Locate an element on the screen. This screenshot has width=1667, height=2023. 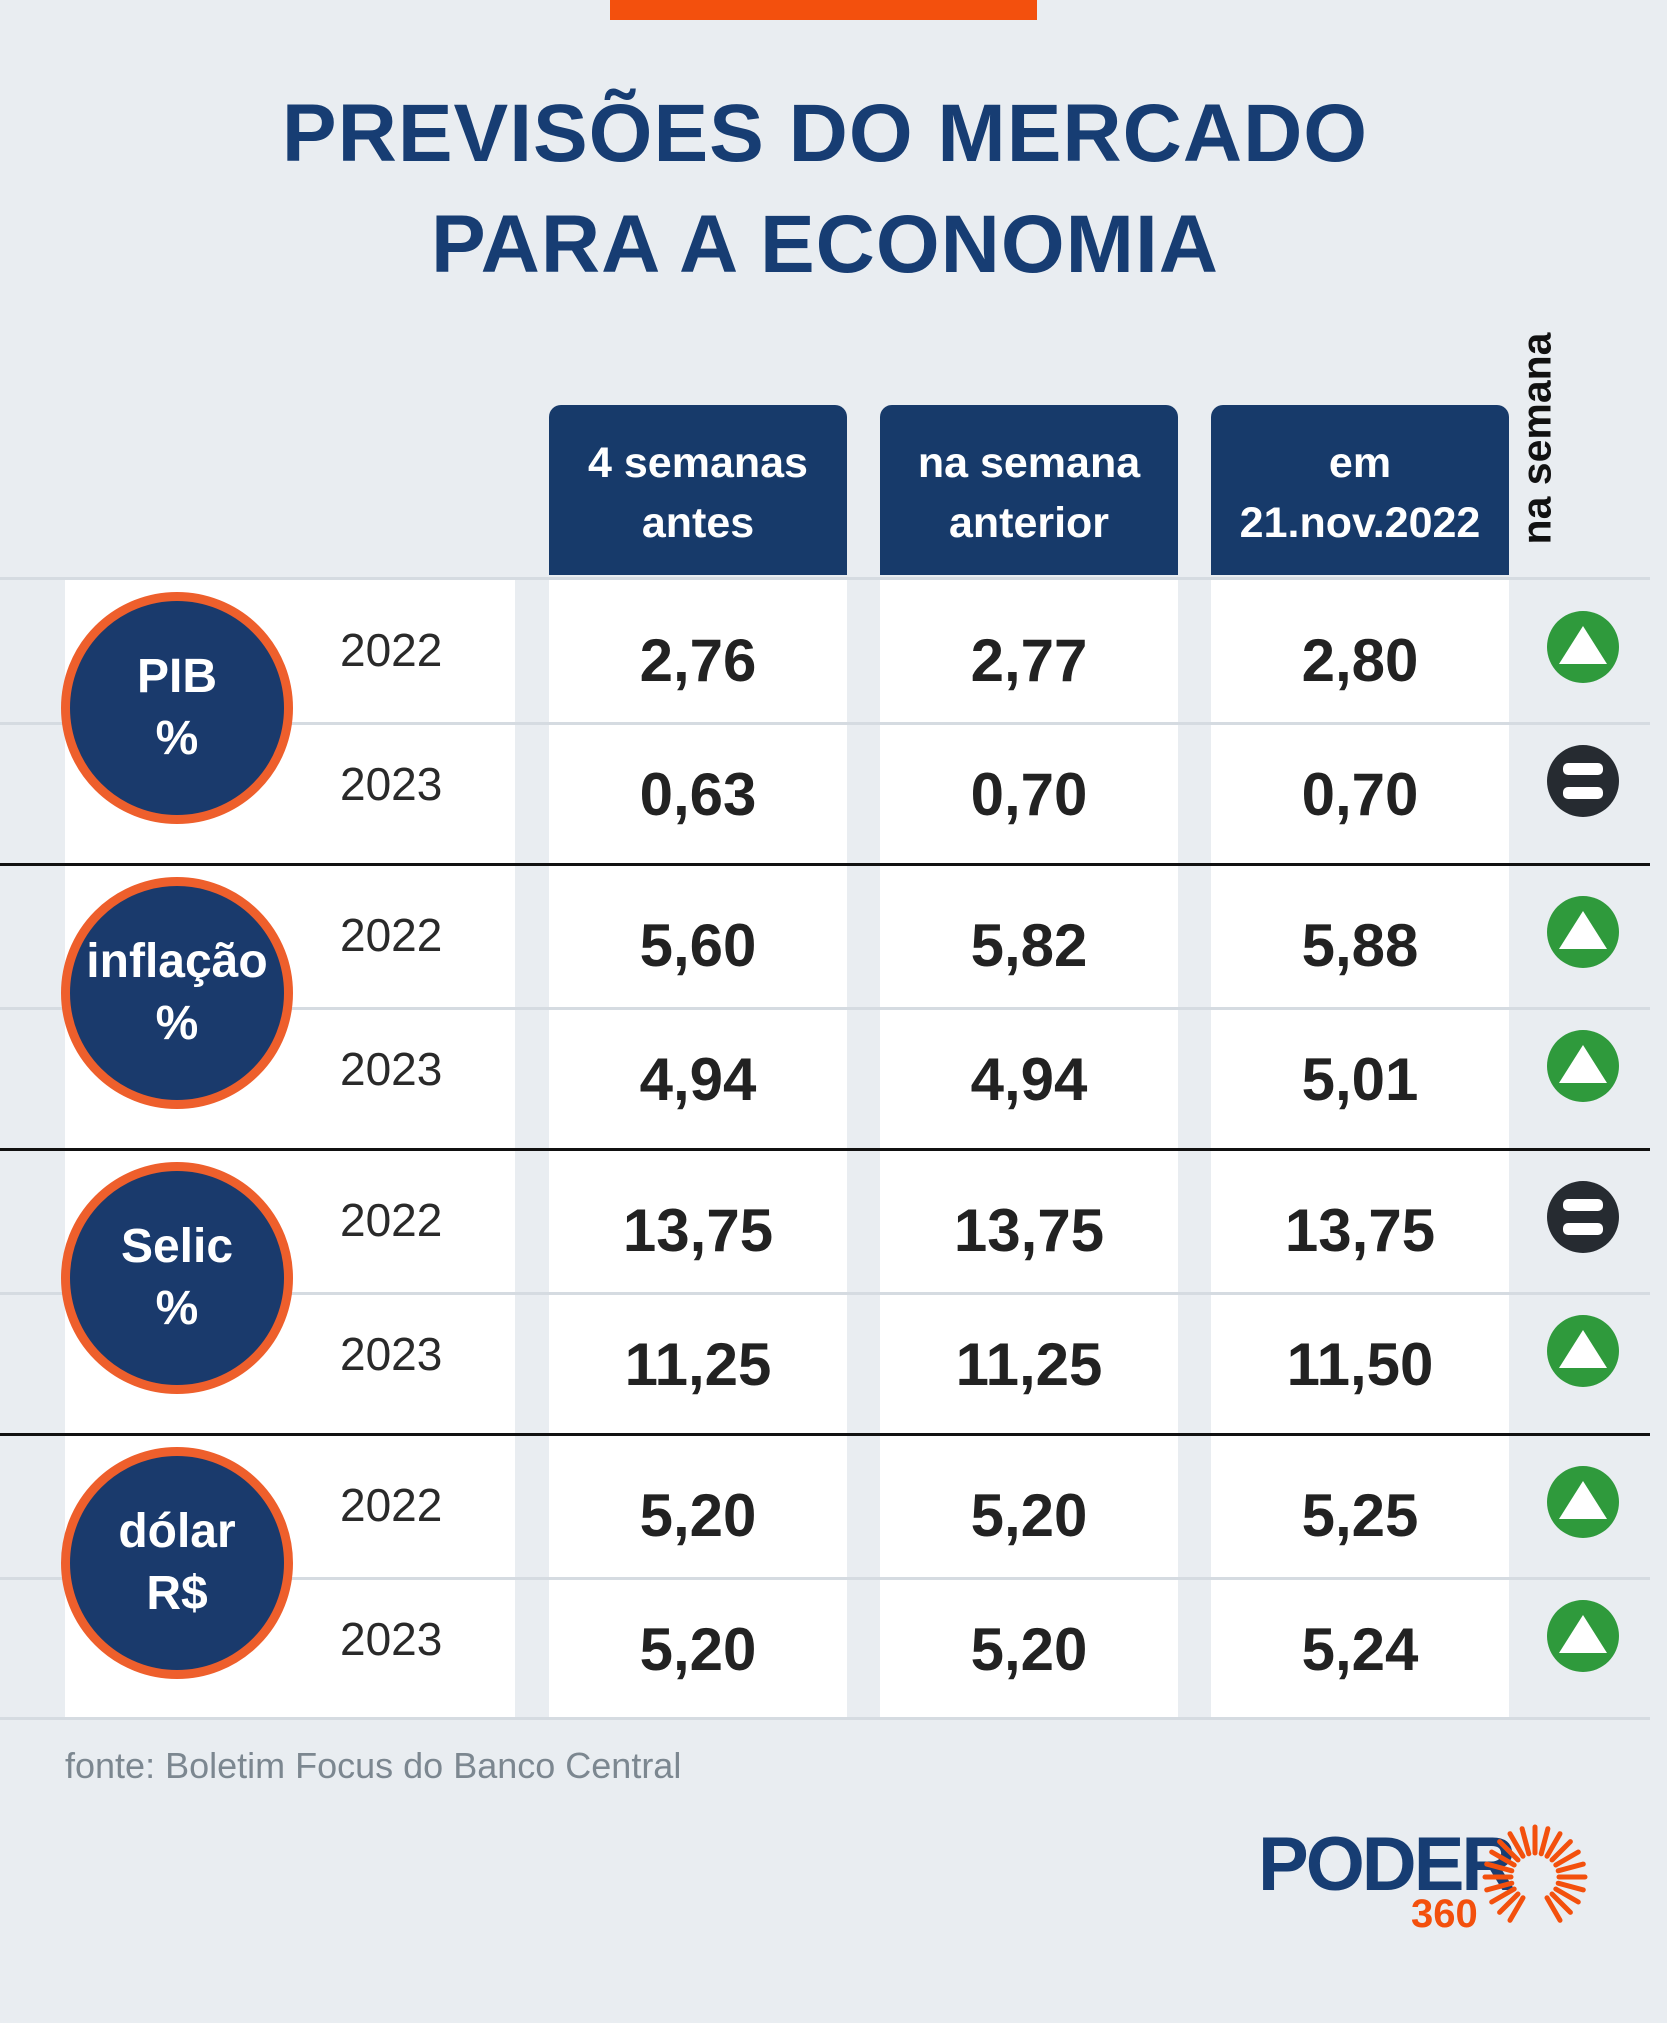
column-header-previous-week: na semana anterior is located at coordinates (1029, 490).